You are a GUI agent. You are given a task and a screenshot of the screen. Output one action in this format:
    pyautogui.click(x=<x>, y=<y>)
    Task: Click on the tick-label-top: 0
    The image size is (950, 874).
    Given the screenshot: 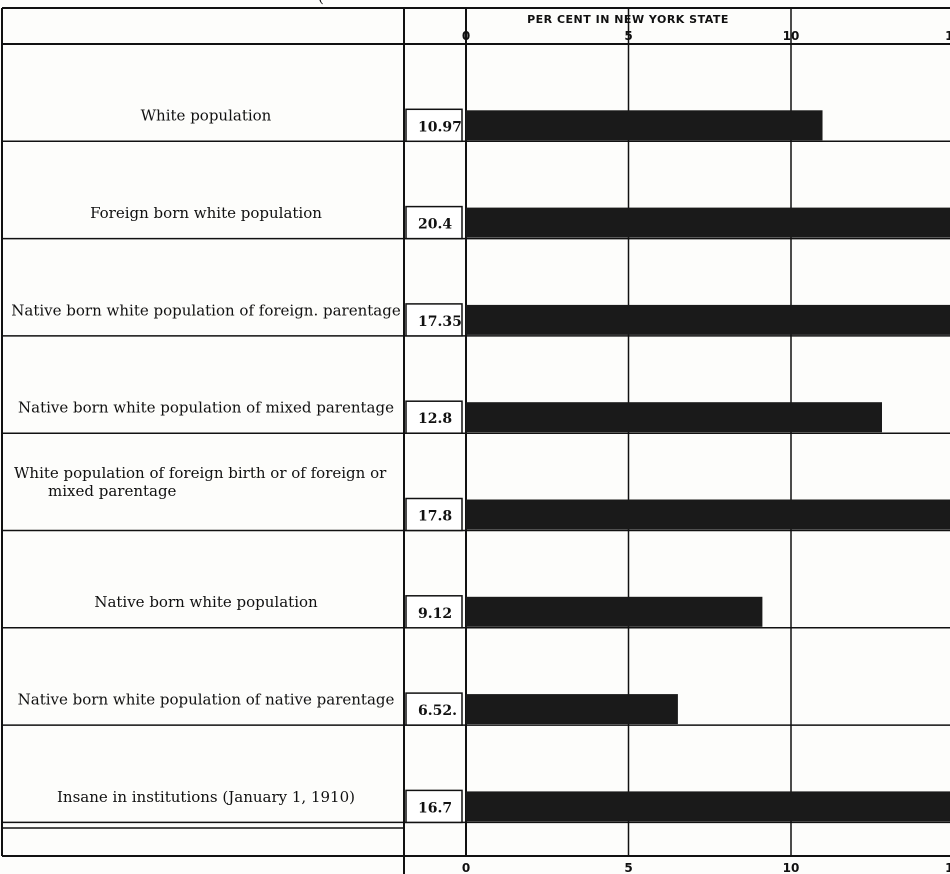 What is the action you would take?
    pyautogui.click(x=466, y=36)
    